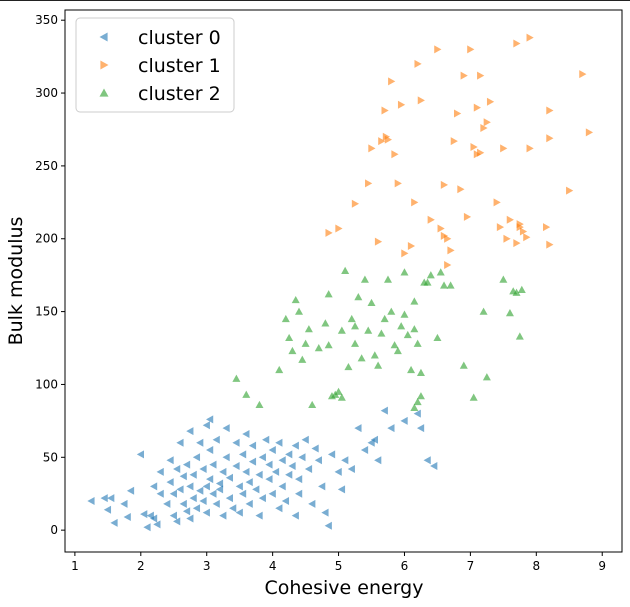  Describe the element at coordinates (16, 281) in the screenshot. I see `y-axis-label: Bulk modulus` at that location.